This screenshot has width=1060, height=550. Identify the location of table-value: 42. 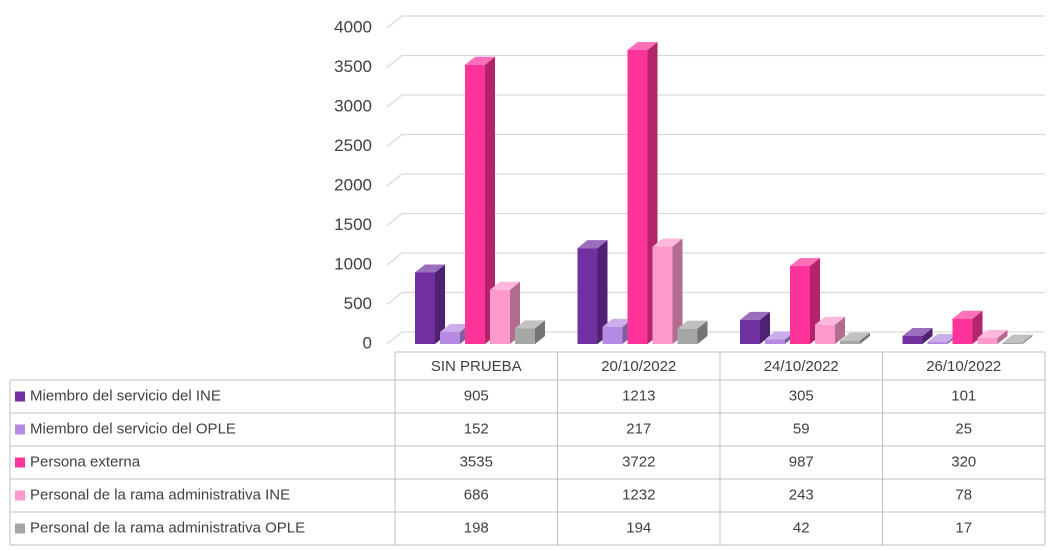
(801, 527).